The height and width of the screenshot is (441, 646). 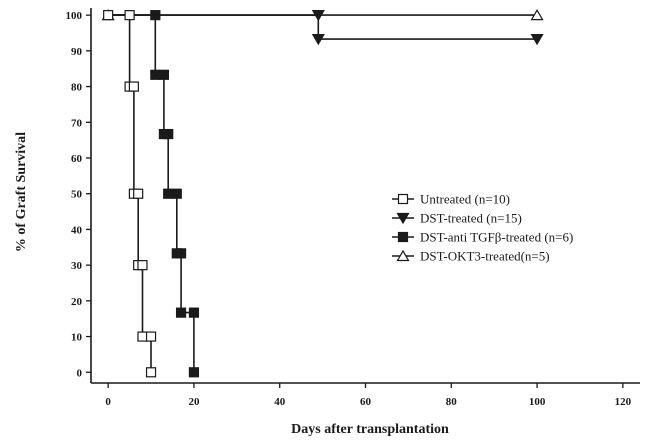 I want to click on x-tick-label: 100, so click(x=537, y=402).